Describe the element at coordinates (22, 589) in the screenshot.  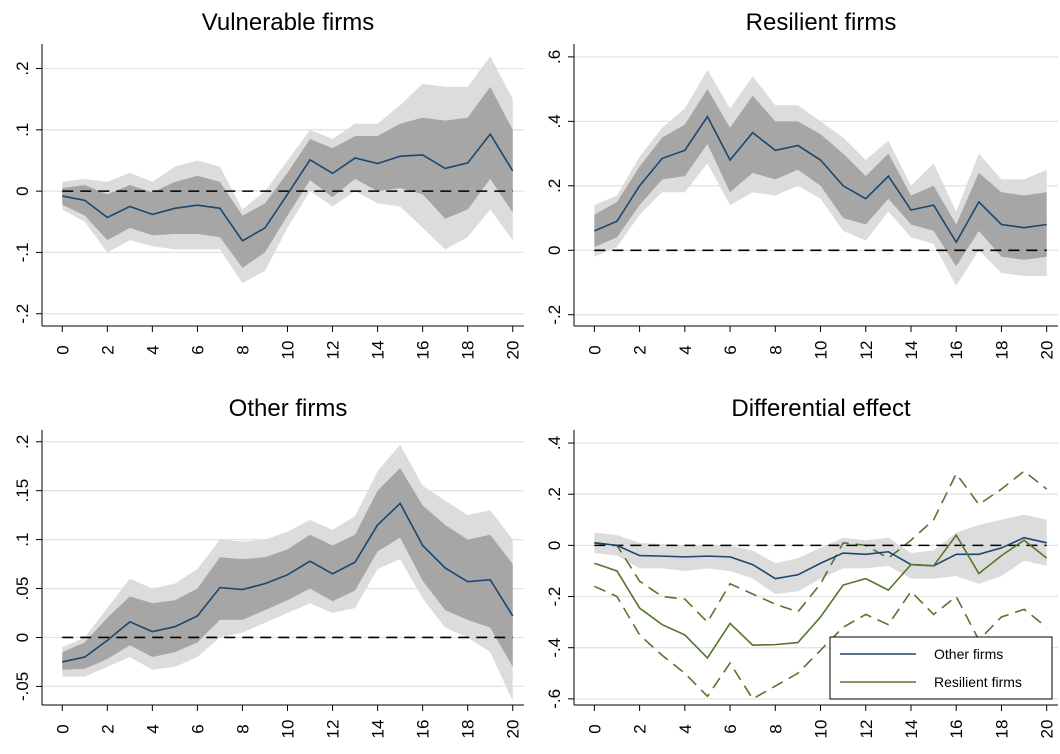
I see `y-tick-label: .05` at that location.